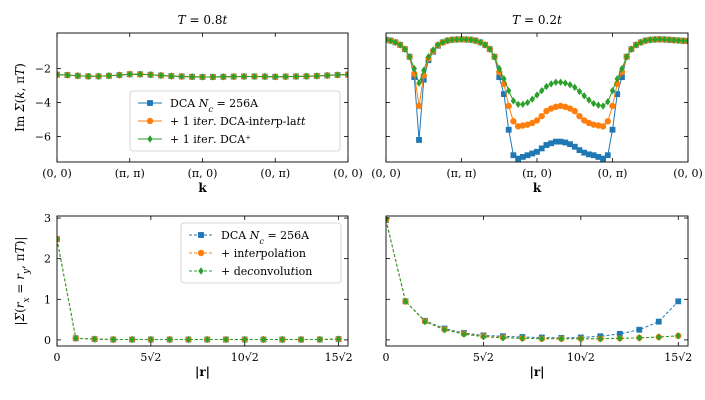 This screenshot has height=400, width=705. I want to click on y-tick-label: 0, so click(47, 340).